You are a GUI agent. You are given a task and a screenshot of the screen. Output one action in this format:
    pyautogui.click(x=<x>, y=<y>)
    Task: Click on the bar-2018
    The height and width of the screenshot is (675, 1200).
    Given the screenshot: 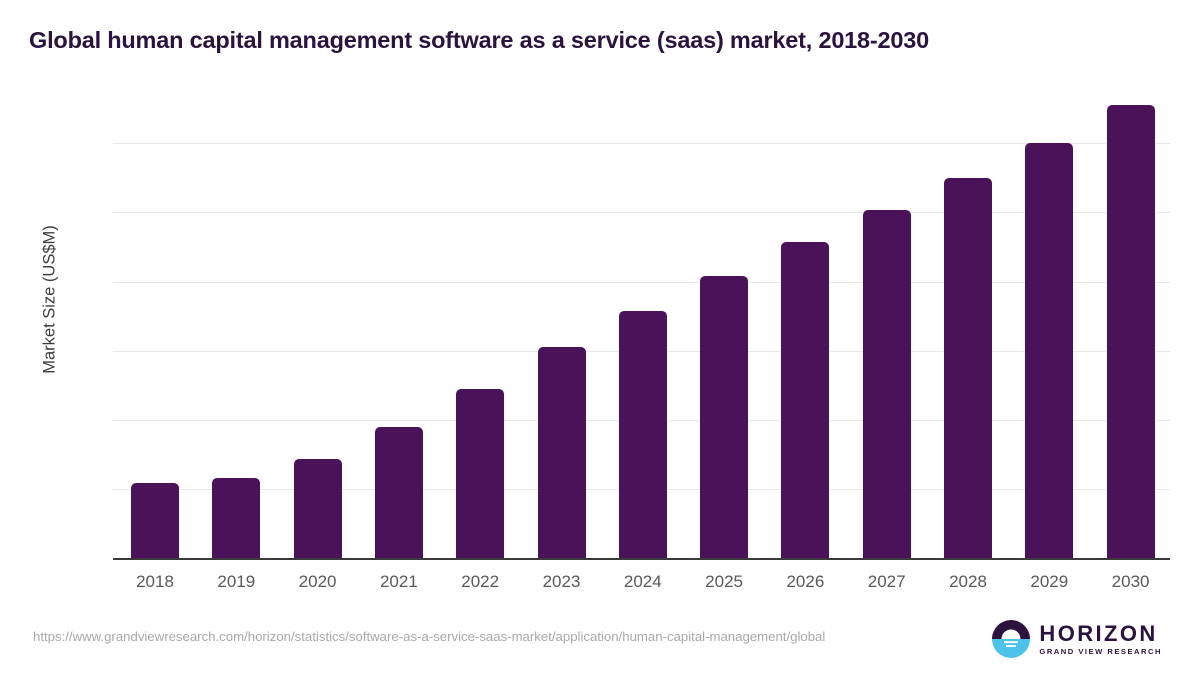 What is the action you would take?
    pyautogui.click(x=155, y=520)
    